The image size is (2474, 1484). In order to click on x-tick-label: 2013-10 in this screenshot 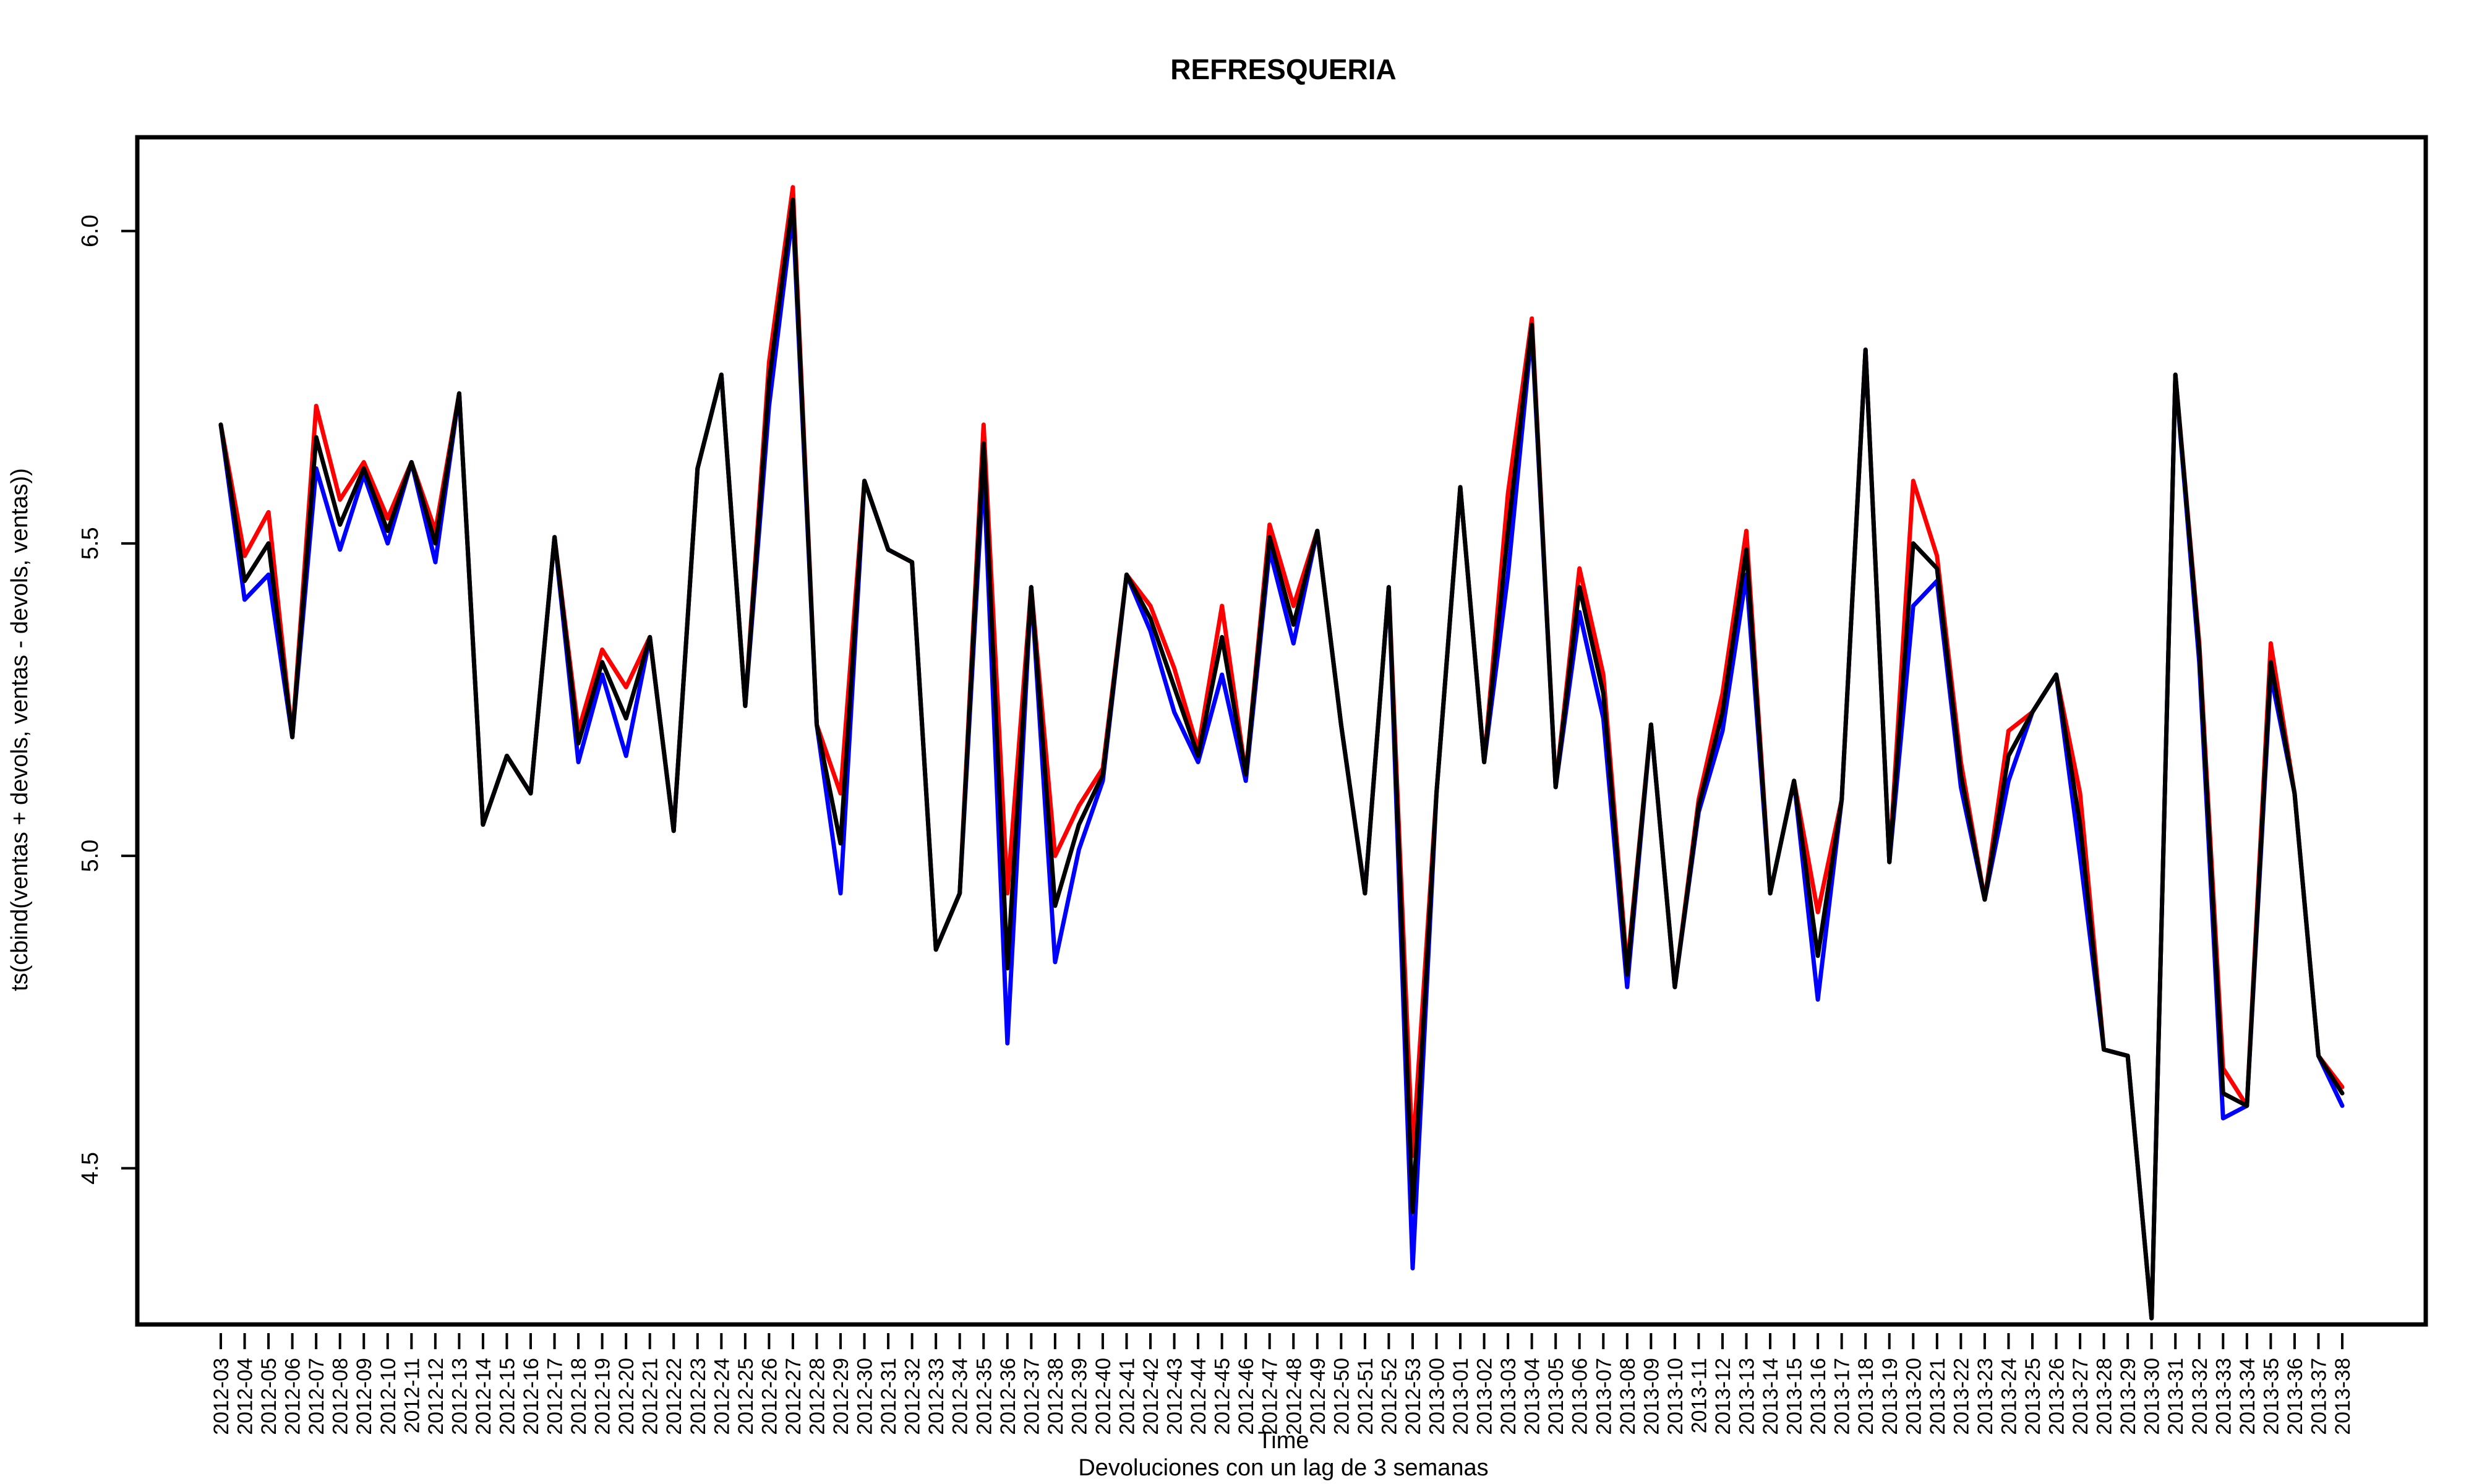, I will do `click(1675, 1396)`.